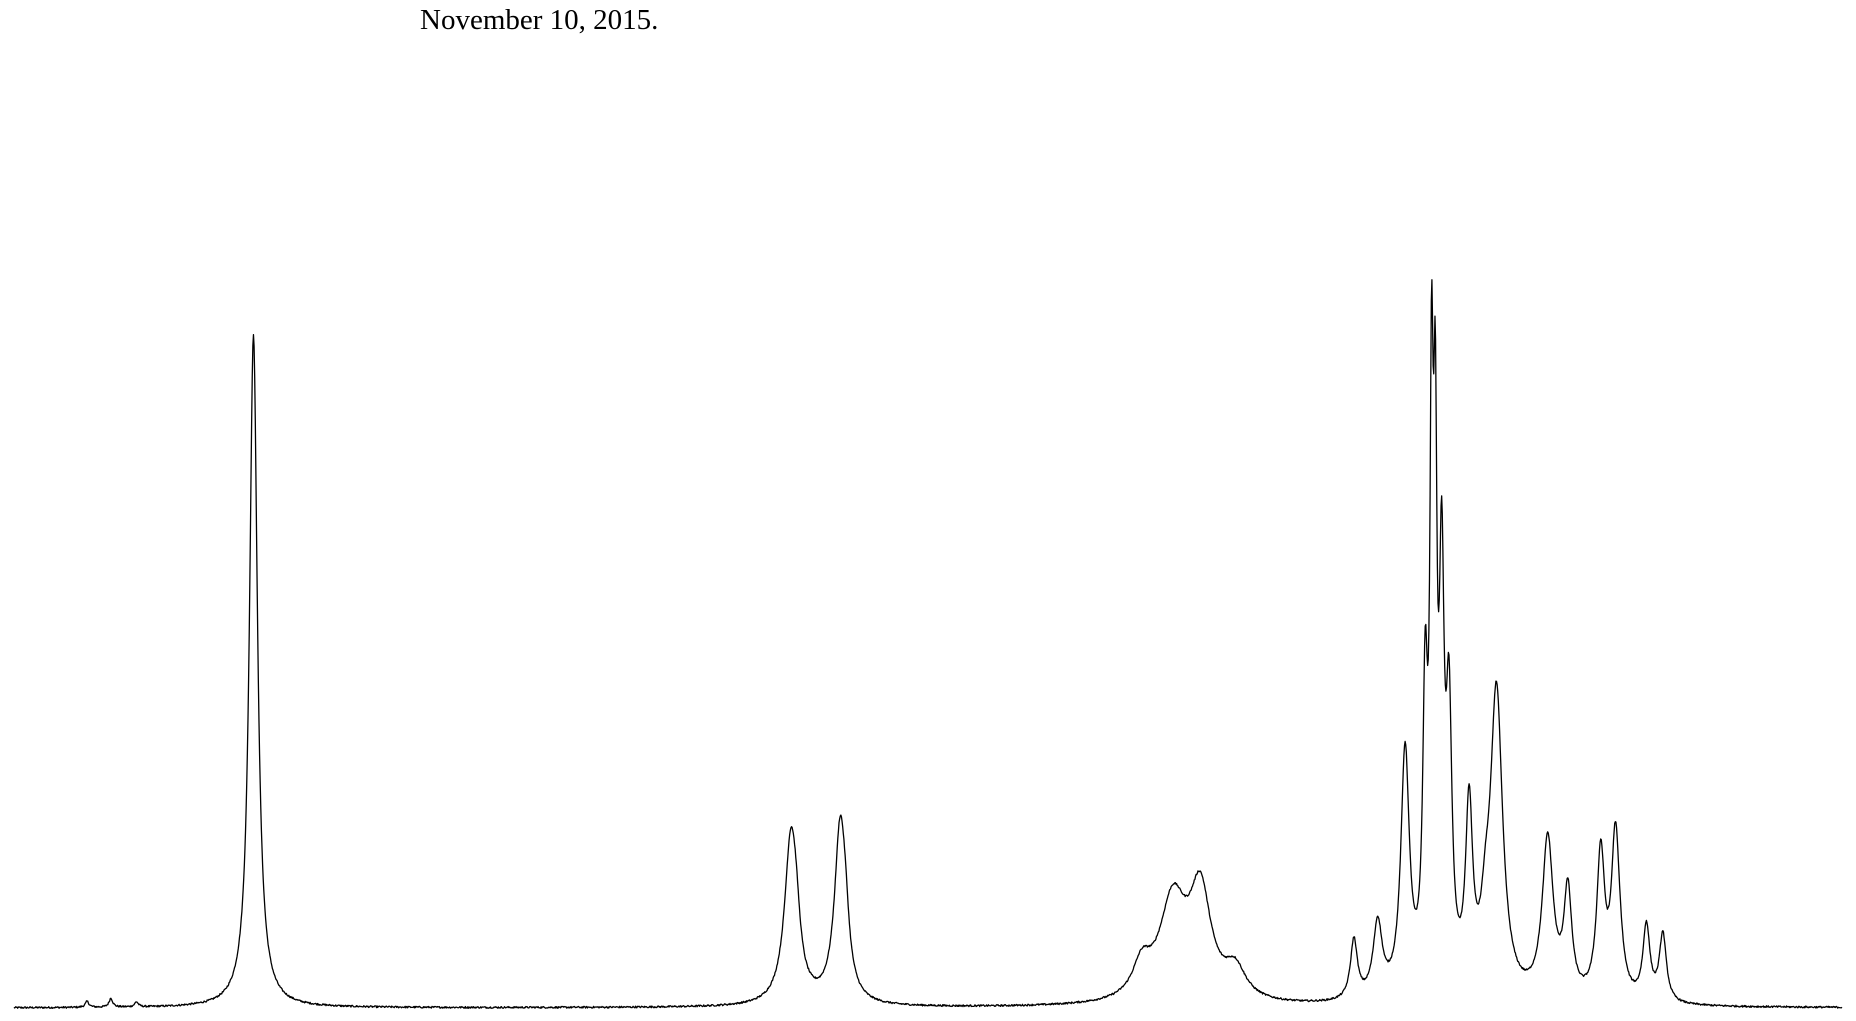 The image size is (1856, 1021). Describe the element at coordinates (539, 20) in the screenshot. I see `date-label: November 10, 2015.` at that location.